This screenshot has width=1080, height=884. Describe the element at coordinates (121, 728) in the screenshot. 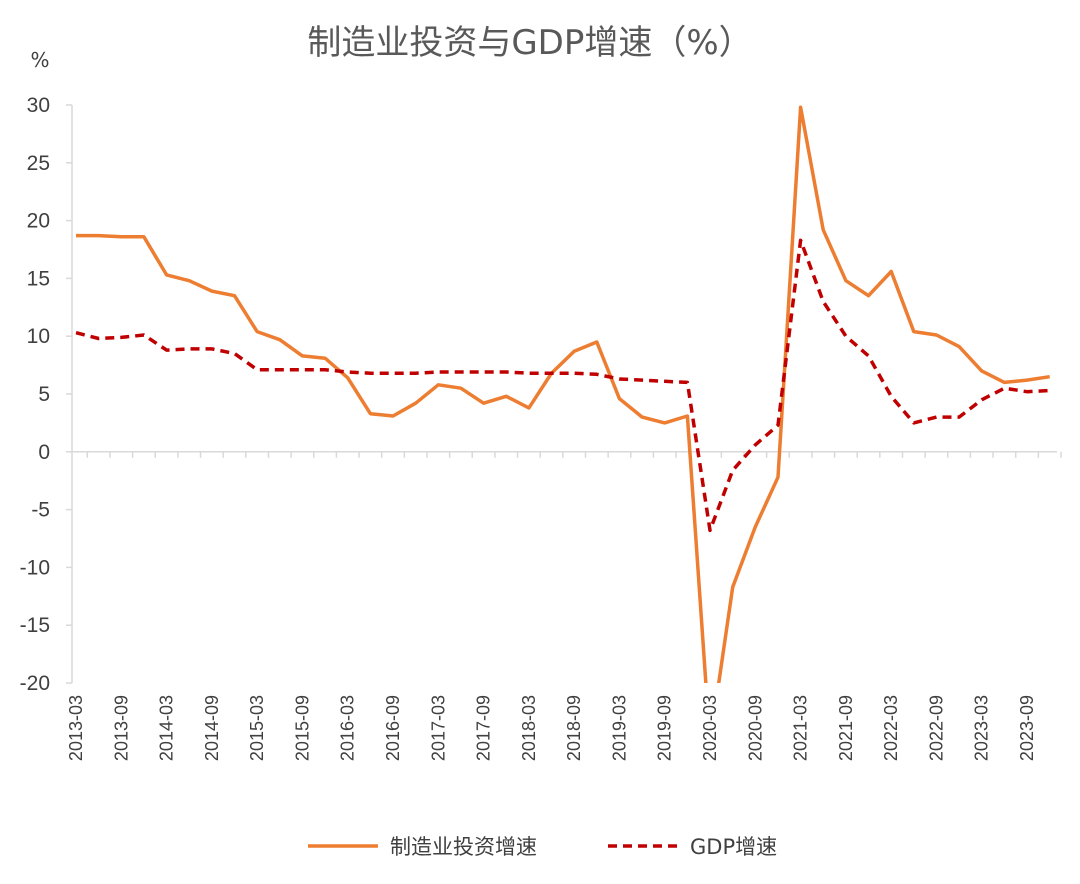

I see `x-tick-label: 2013-09` at that location.